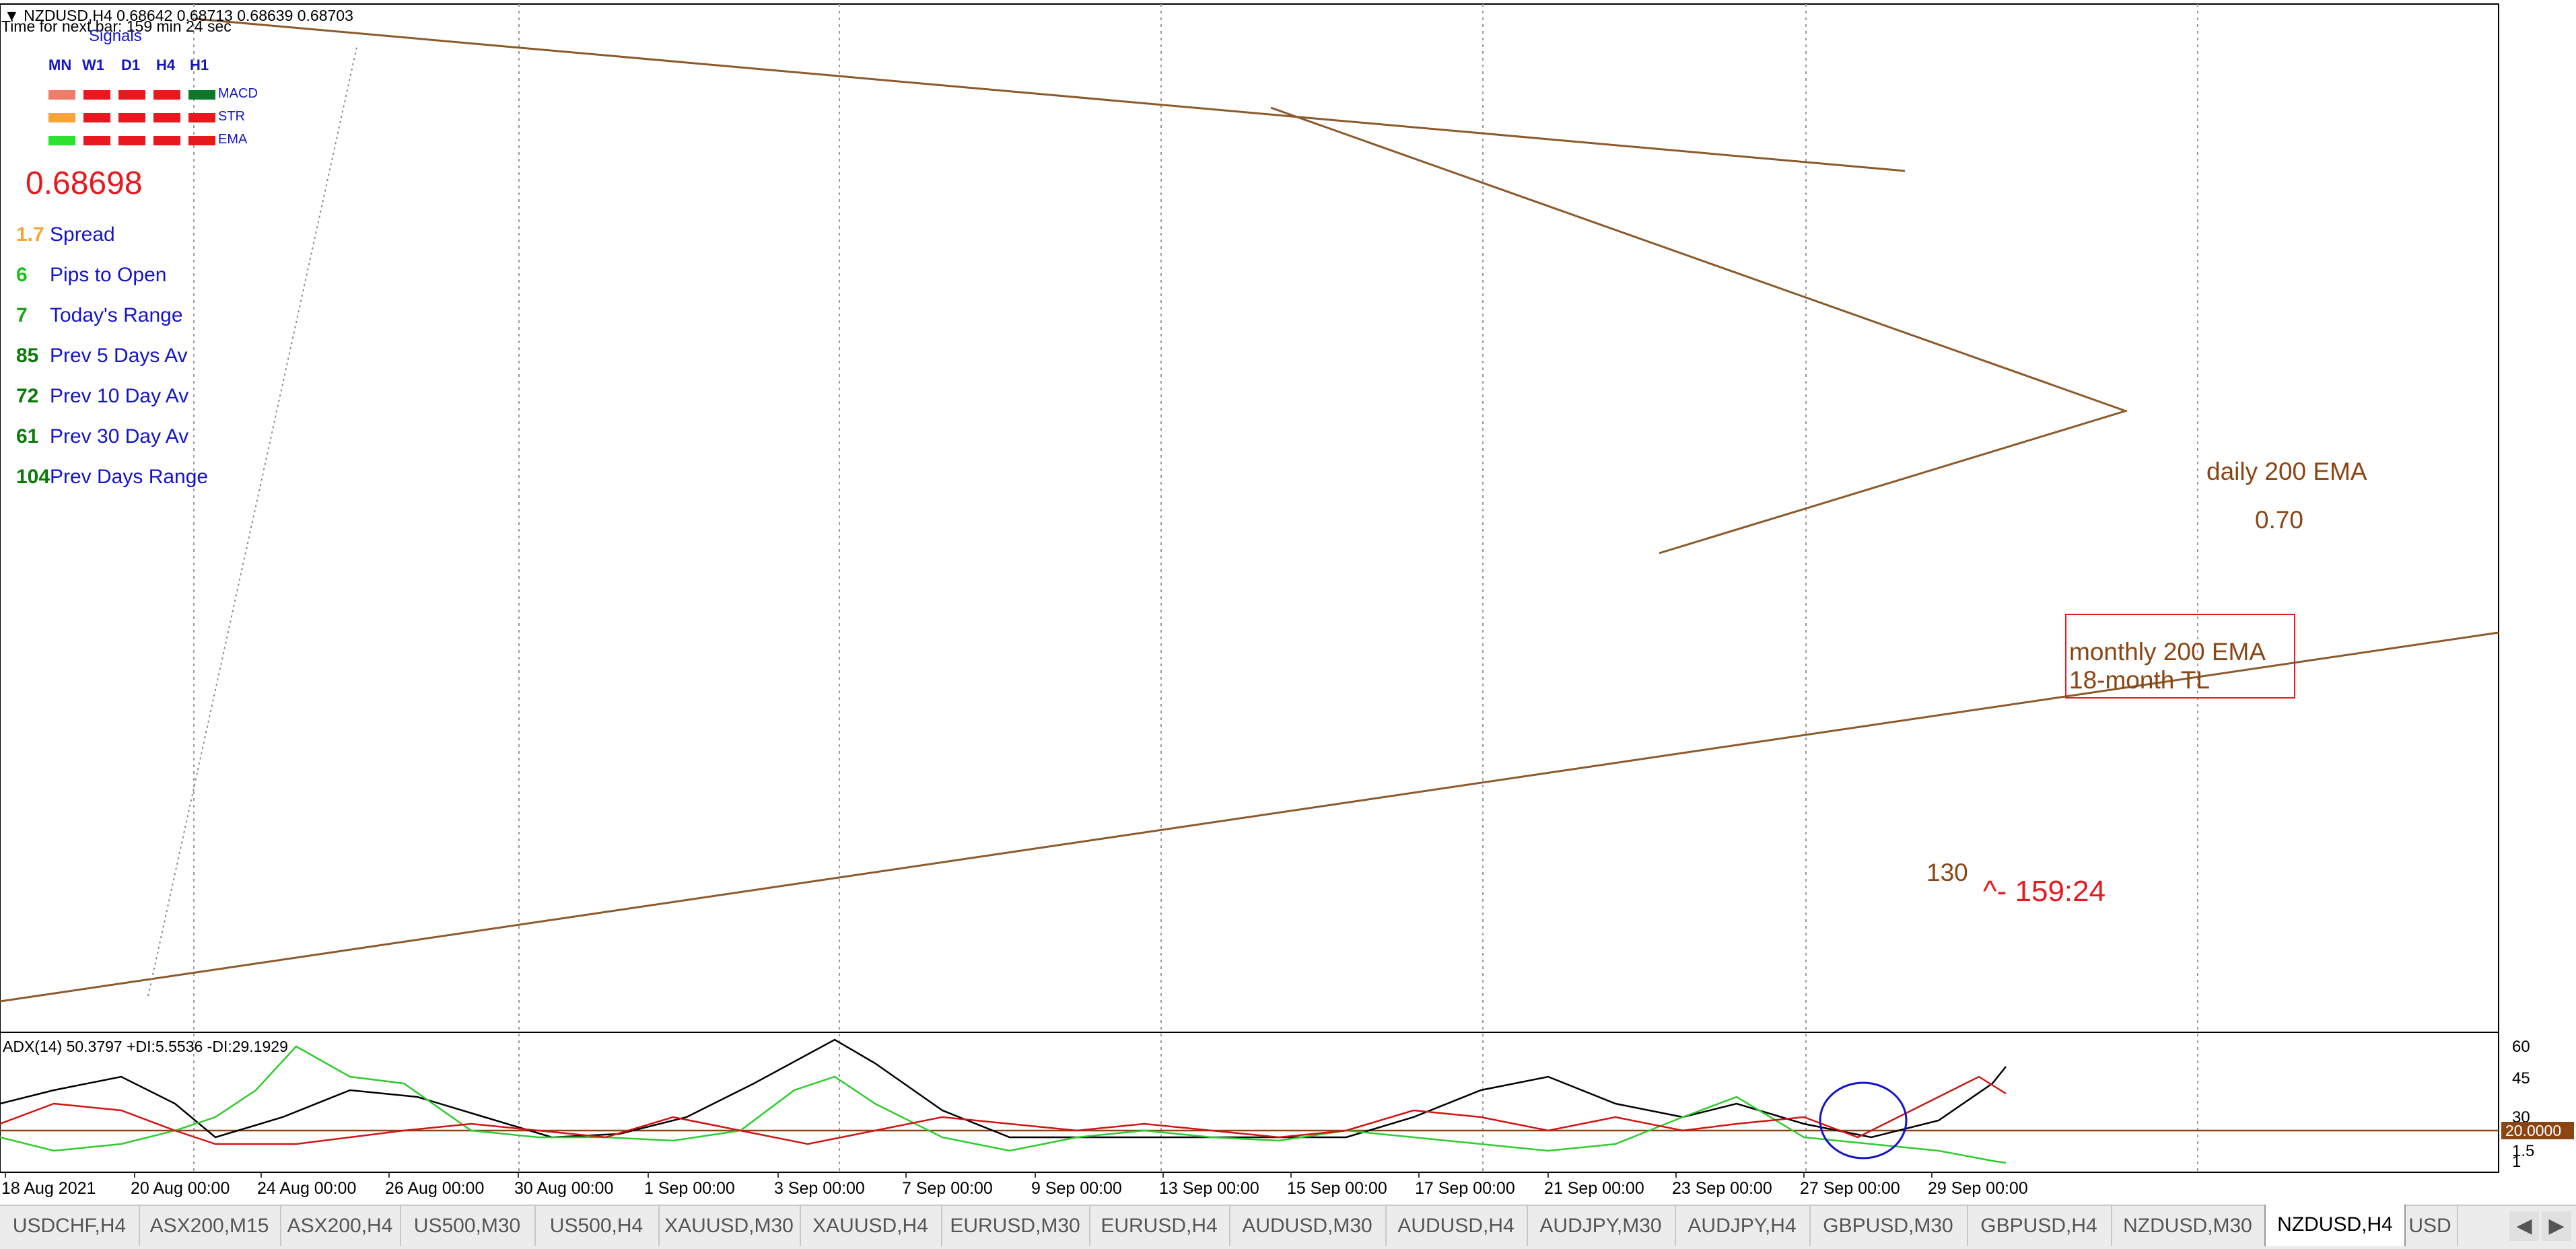  I want to click on upper-resistance-trendline, so click(1050, 95).